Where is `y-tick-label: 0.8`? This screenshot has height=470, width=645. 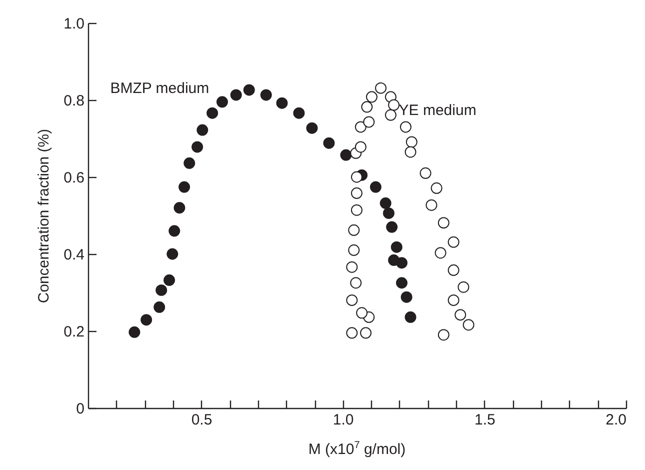 y-tick-label: 0.8 is located at coordinates (74, 101).